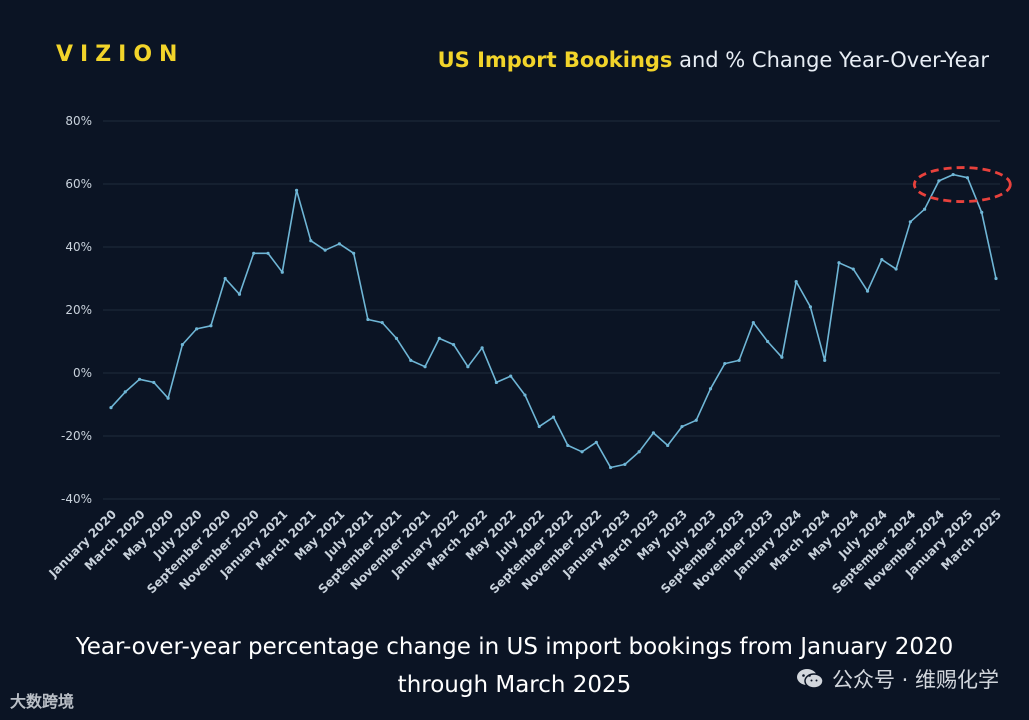  Describe the element at coordinates (76, 436) in the screenshot. I see `y-tick-label: -20%` at that location.